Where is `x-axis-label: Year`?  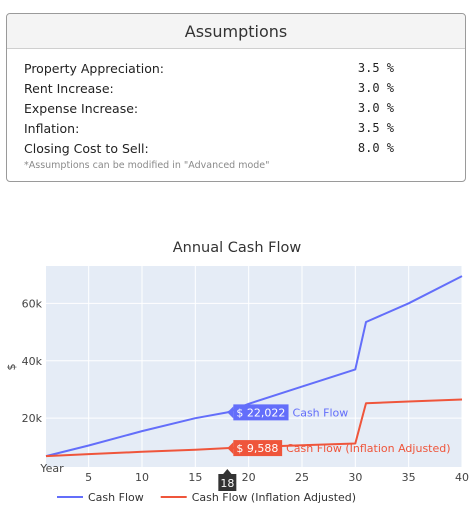
x-axis-label: Year is located at coordinates (51, 468).